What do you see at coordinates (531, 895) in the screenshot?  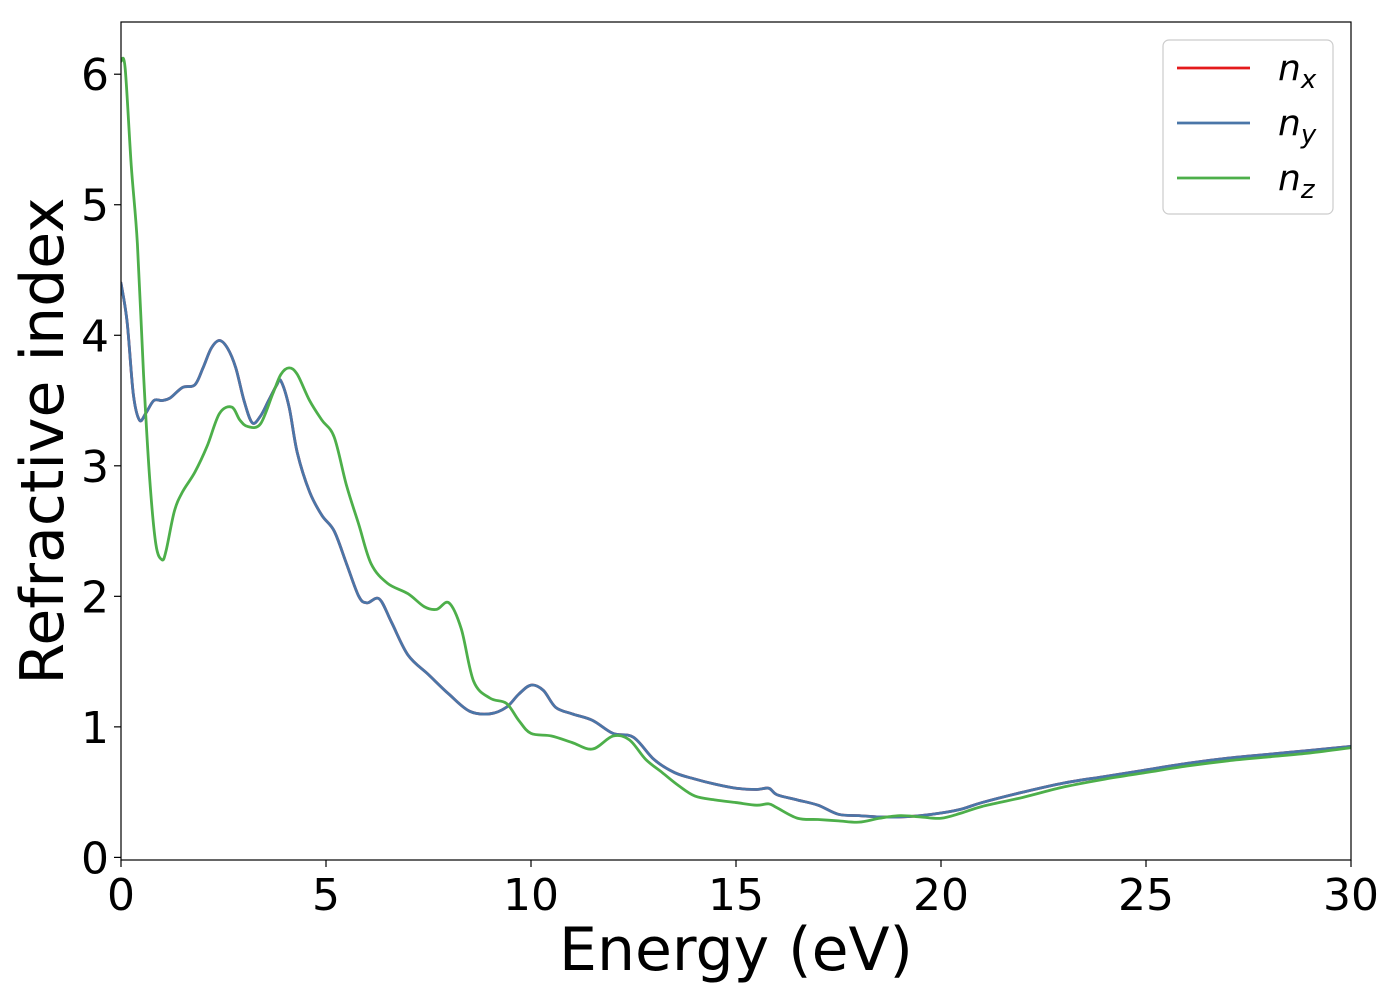 I see `x-tick-label: 10` at bounding box center [531, 895].